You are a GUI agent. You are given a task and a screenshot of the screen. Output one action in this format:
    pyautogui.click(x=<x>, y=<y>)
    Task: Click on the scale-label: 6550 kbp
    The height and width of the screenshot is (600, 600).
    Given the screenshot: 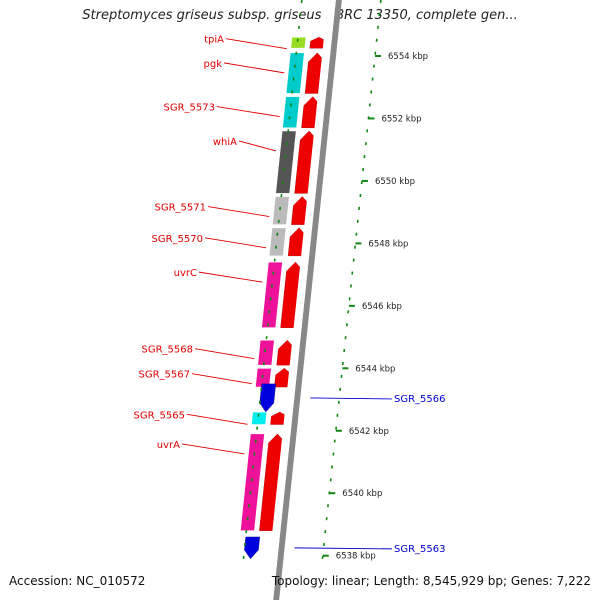 What is the action you would take?
    pyautogui.click(x=395, y=182)
    